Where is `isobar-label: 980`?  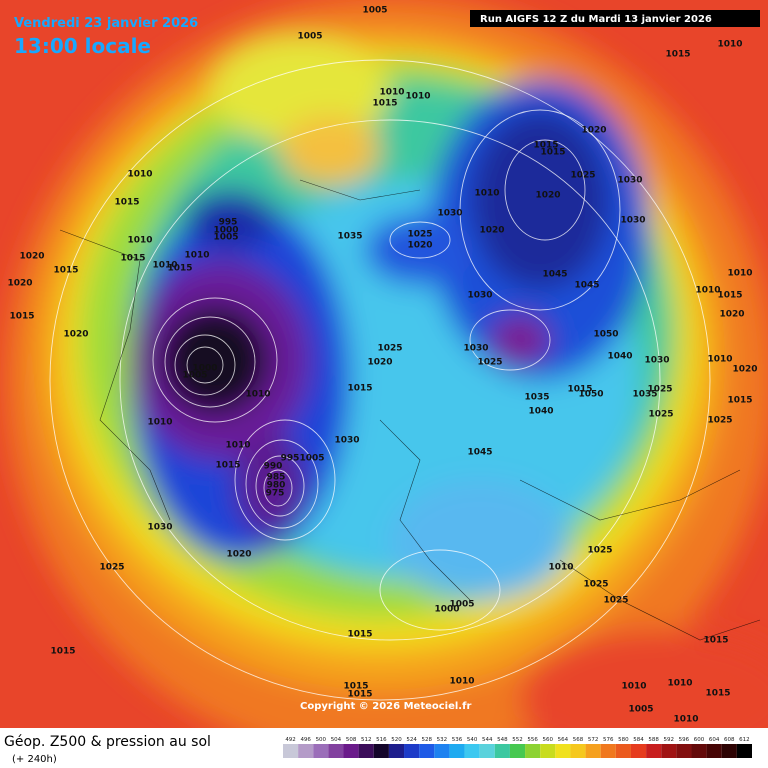
isobar-label: 980 is located at coordinates (276, 486).